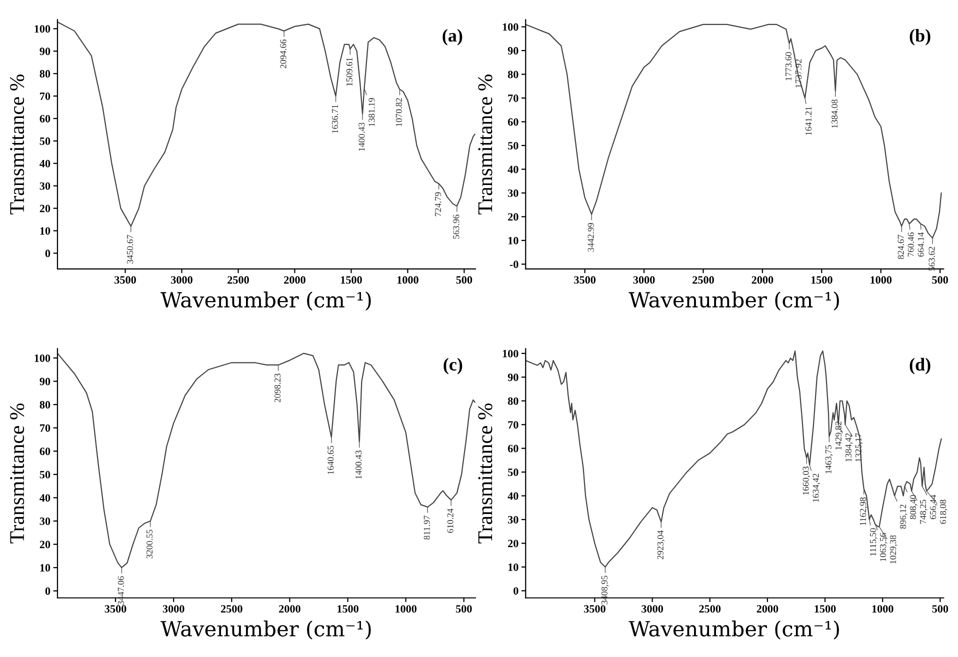 This screenshot has height=657, width=958. What do you see at coordinates (904, 516) in the screenshot?
I see `annotation: 896,12` at bounding box center [904, 516].